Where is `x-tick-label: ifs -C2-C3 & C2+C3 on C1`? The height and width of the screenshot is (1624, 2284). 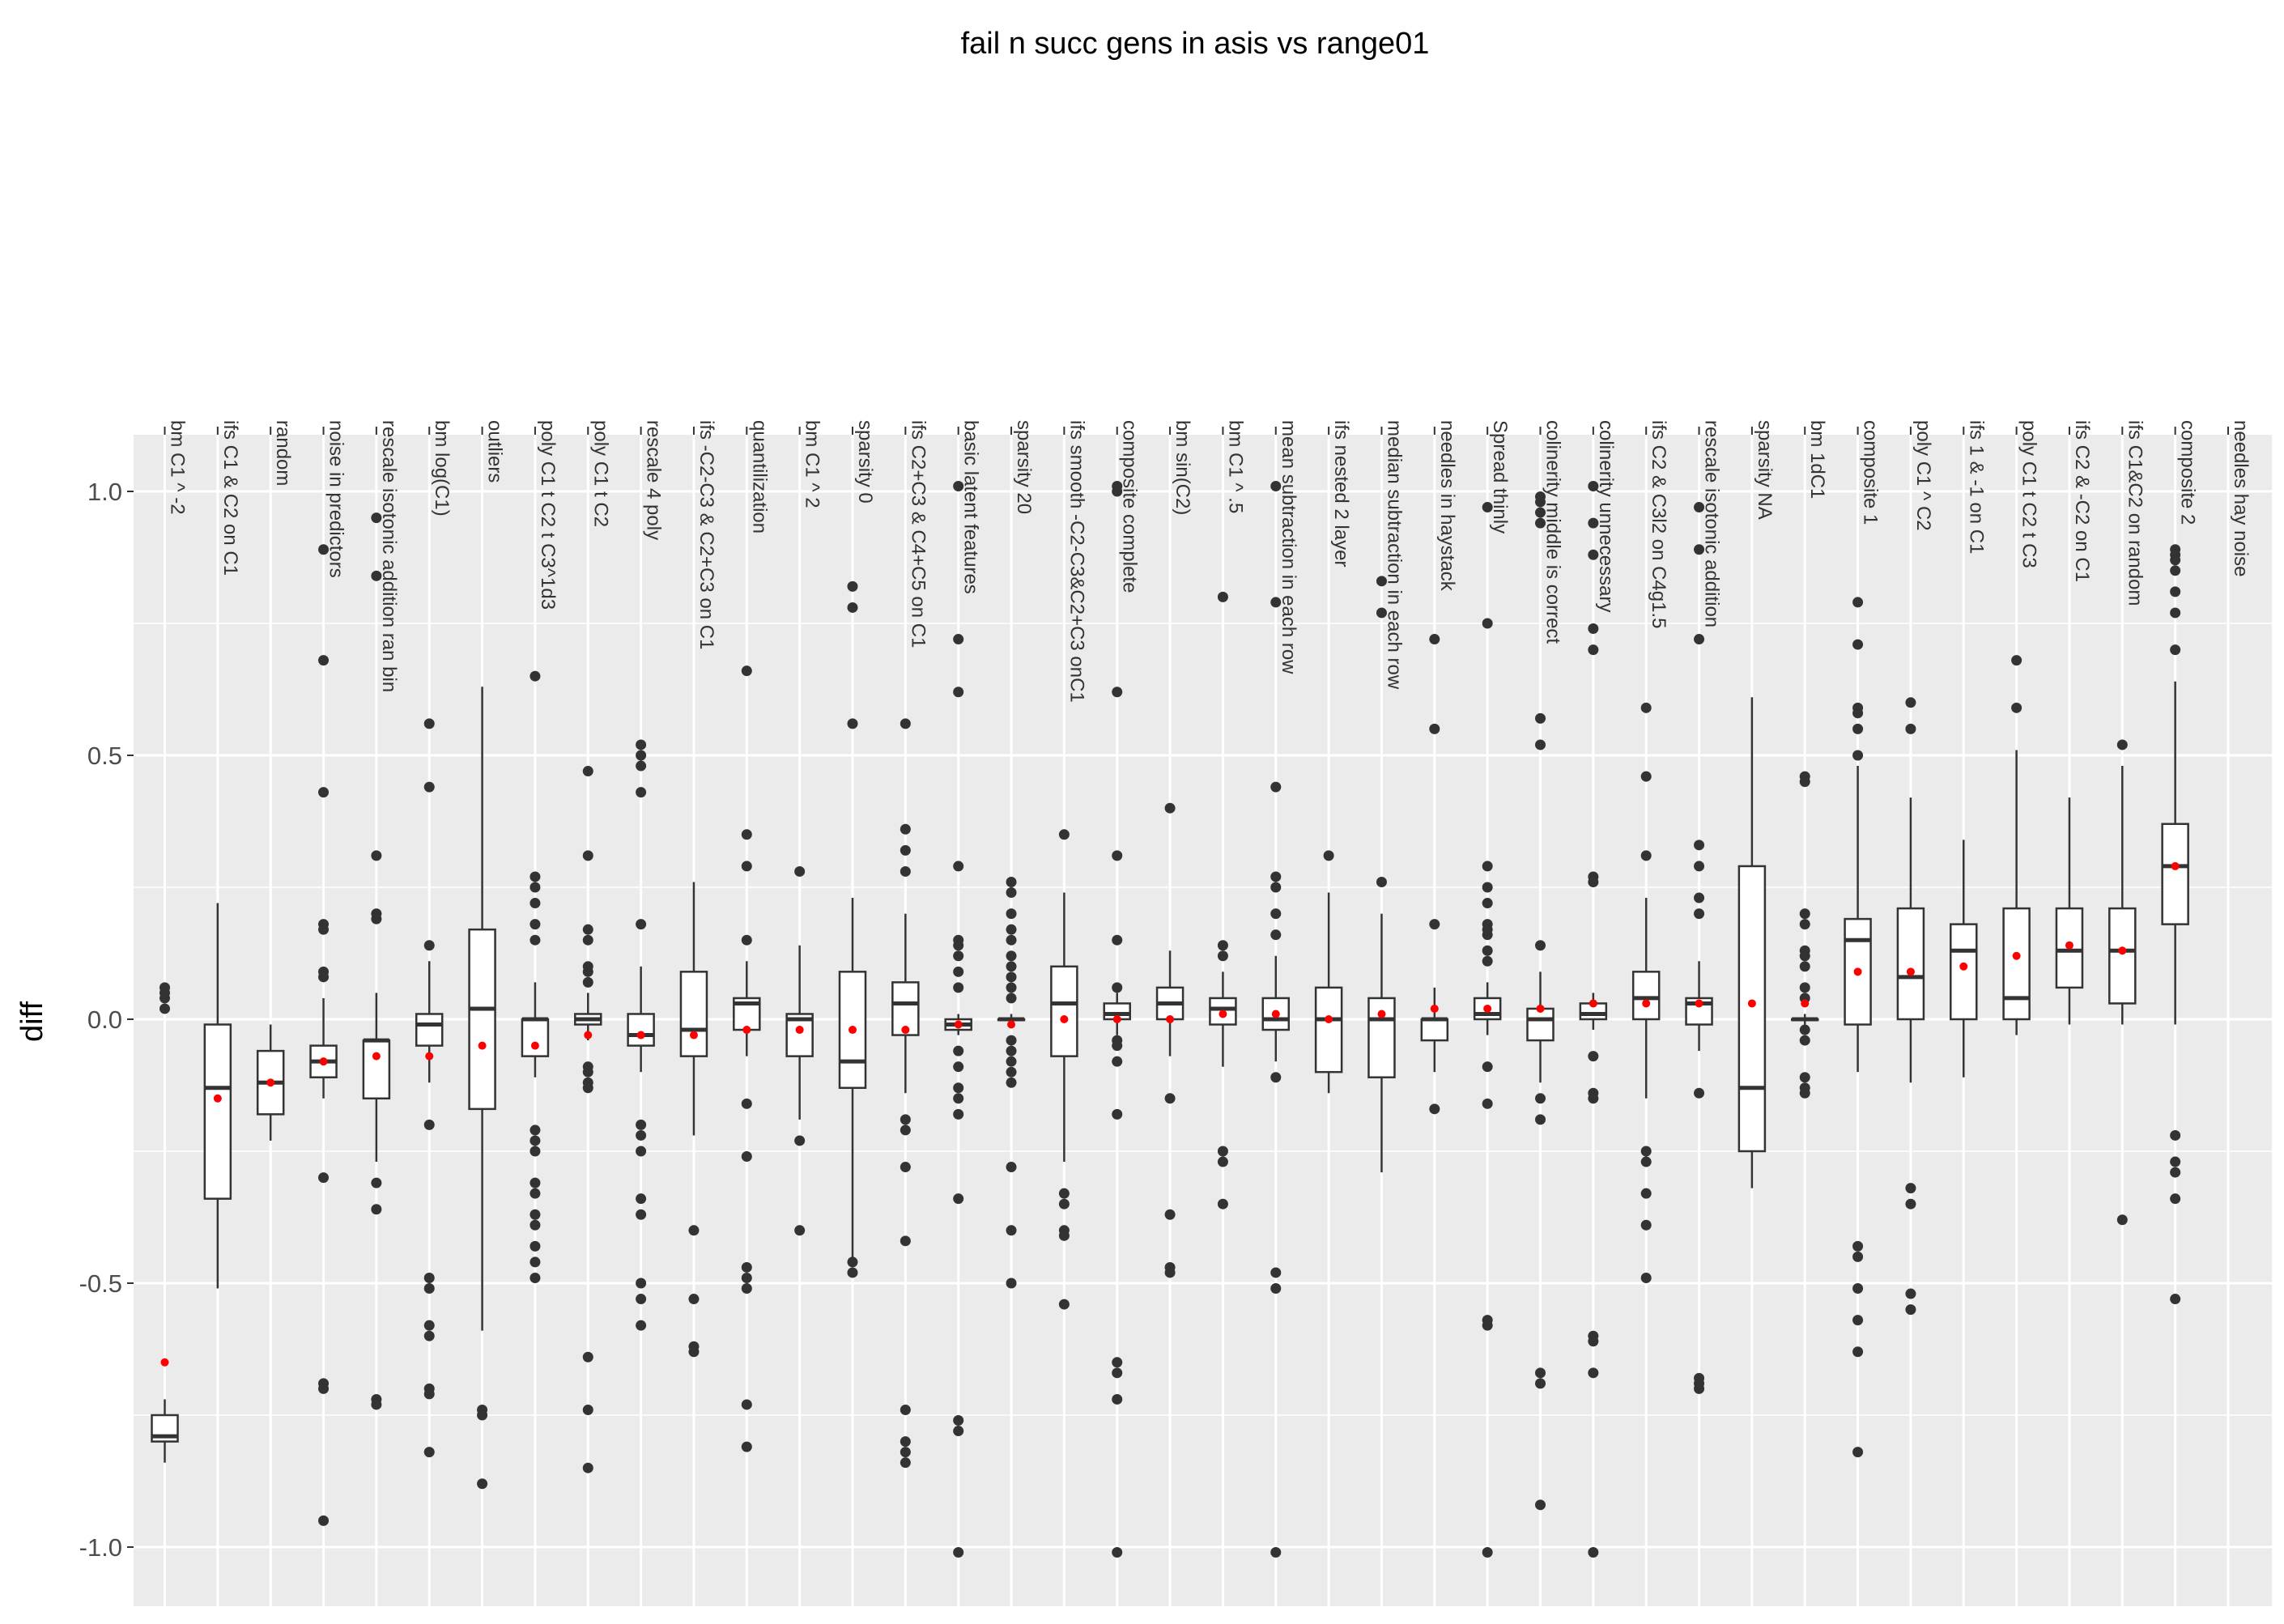
x-tick-label: ifs -C2-C3 & C2+C3 on C1 is located at coordinates (706, 534).